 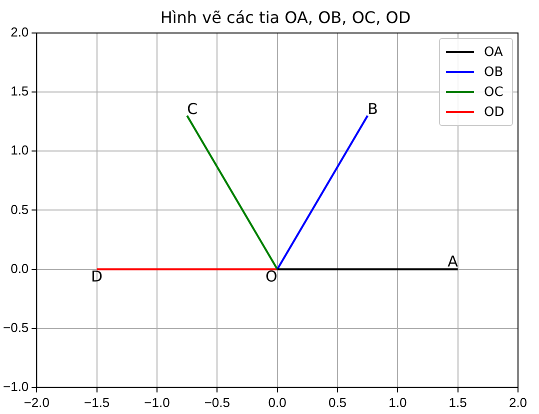 I want to click on legend-label: OC, so click(x=494, y=92).